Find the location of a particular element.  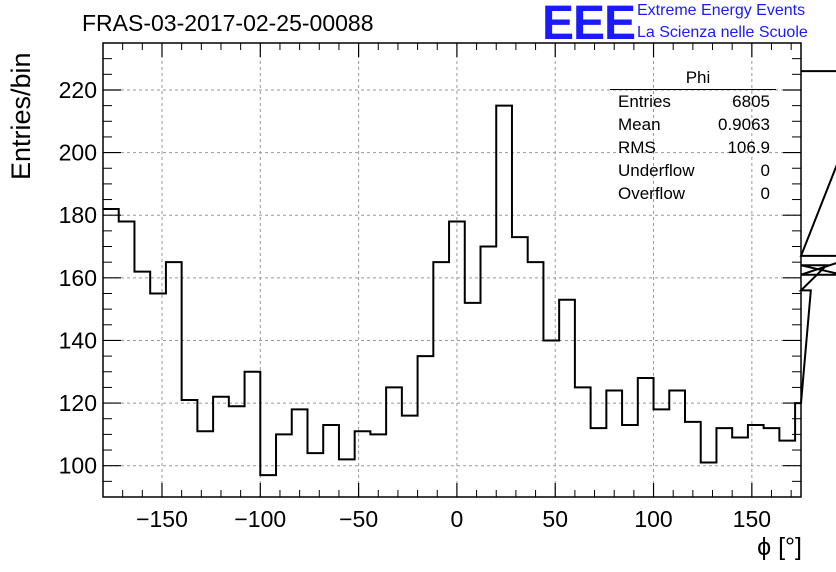

stats-row: Entries 6805 is located at coordinates (693, 101).